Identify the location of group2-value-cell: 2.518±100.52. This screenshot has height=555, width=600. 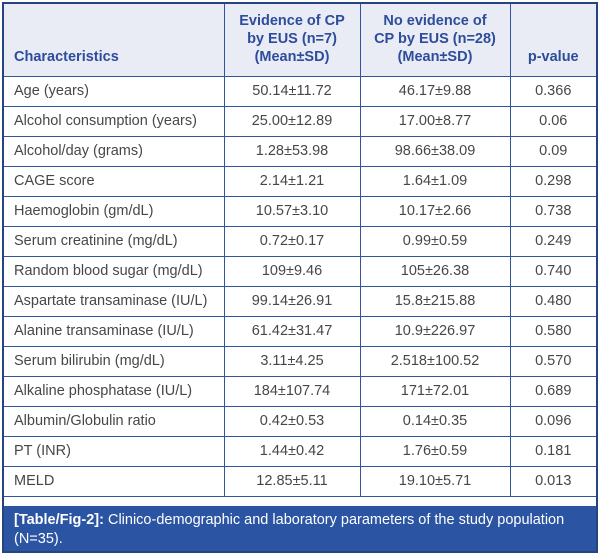
(435, 361).